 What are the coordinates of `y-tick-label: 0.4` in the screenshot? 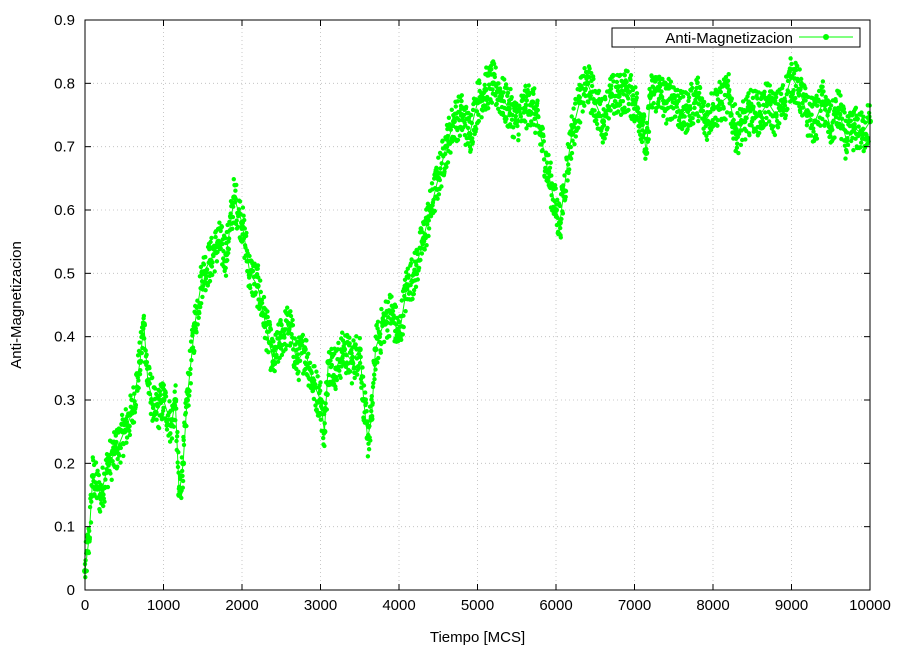 It's located at (64, 337).